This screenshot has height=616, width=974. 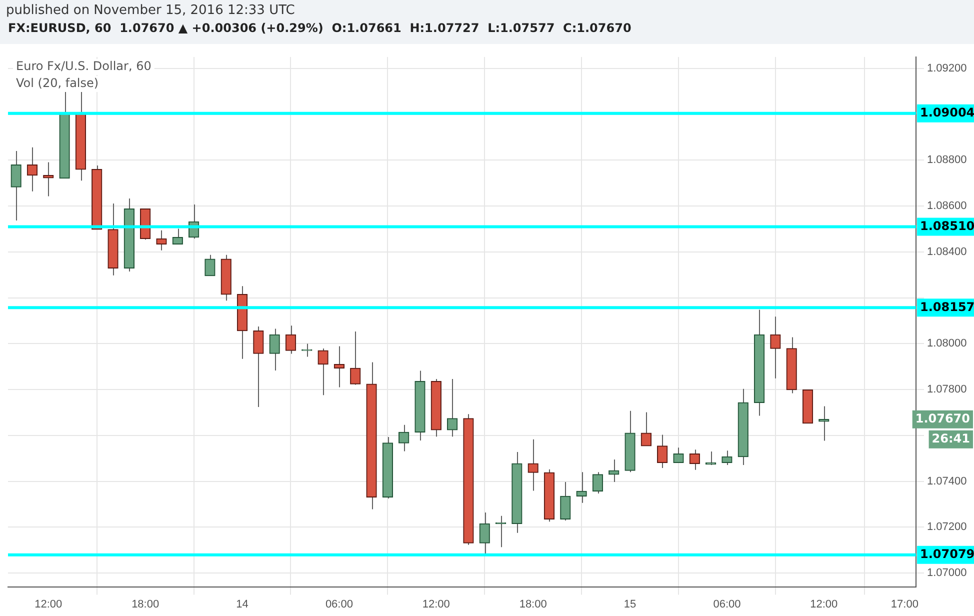 What do you see at coordinates (947, 307) in the screenshot?
I see `ref-line-label: 1.08157` at bounding box center [947, 307].